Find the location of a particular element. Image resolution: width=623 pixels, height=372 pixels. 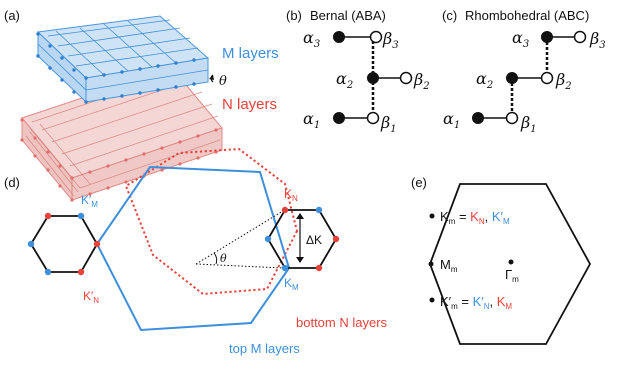

twist-arrowhead-icon is located at coordinates (211, 77).